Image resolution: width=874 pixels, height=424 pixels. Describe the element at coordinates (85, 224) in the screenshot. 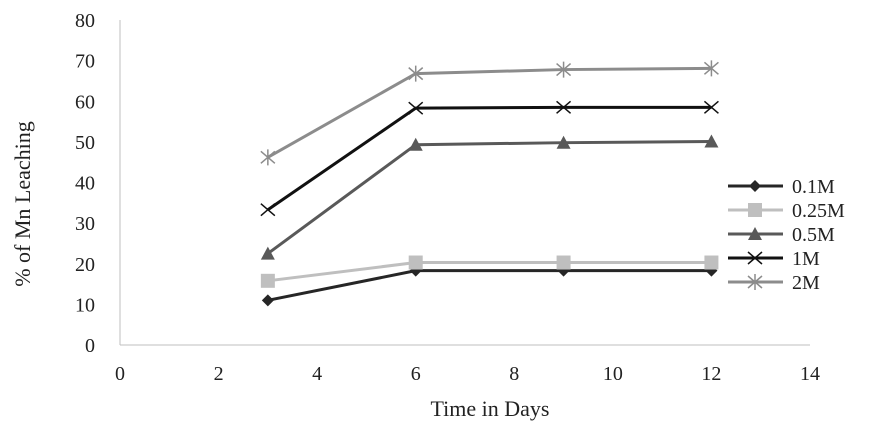

I see `y-tick-label: 30` at that location.